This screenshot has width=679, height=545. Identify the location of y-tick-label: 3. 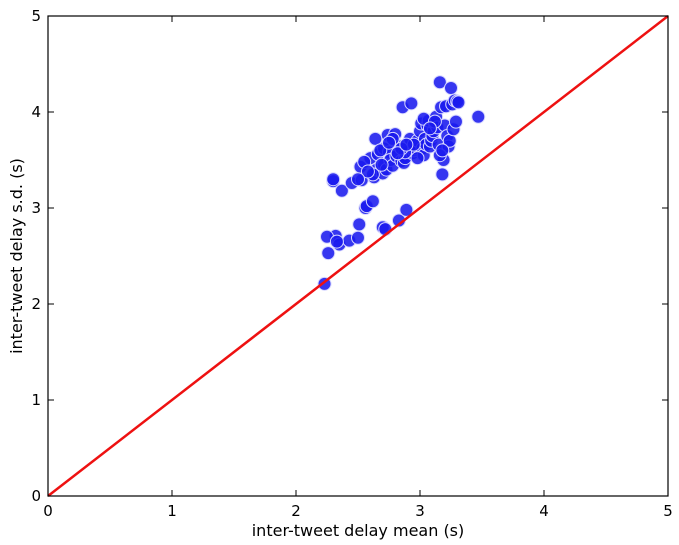
(36, 208).